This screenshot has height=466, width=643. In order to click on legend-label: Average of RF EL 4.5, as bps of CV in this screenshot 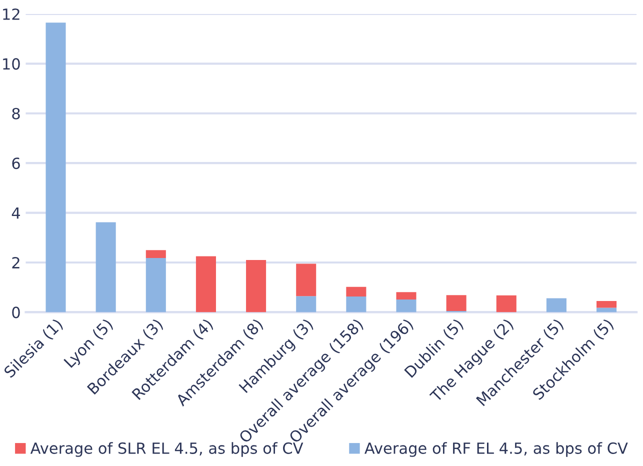, I will do `click(496, 449)`.